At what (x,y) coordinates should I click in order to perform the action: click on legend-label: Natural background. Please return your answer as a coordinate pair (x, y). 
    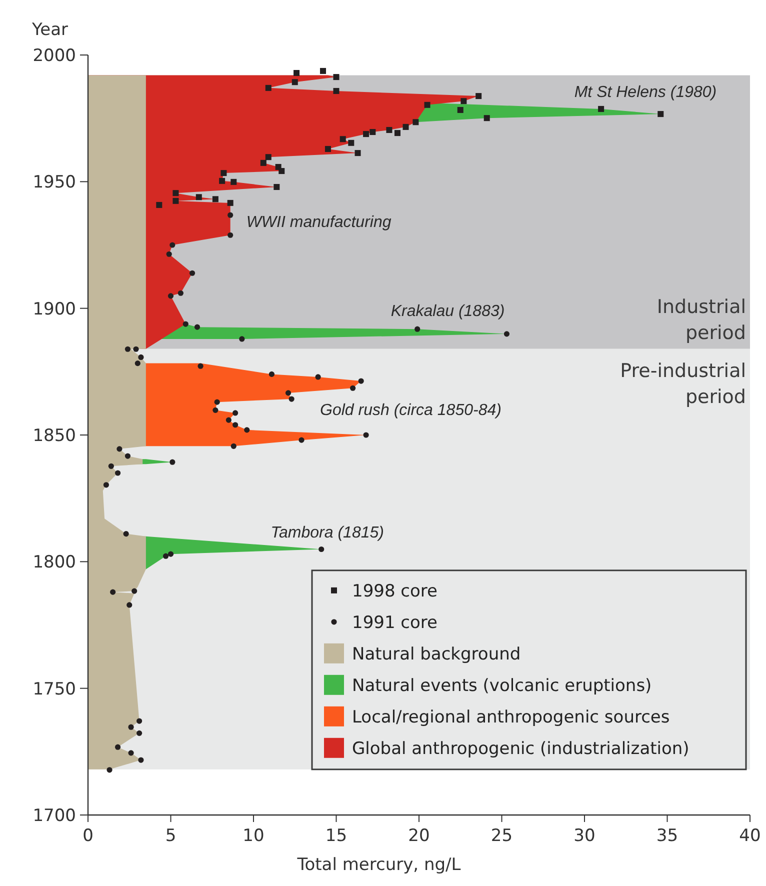
    Looking at the image, I should click on (436, 654).